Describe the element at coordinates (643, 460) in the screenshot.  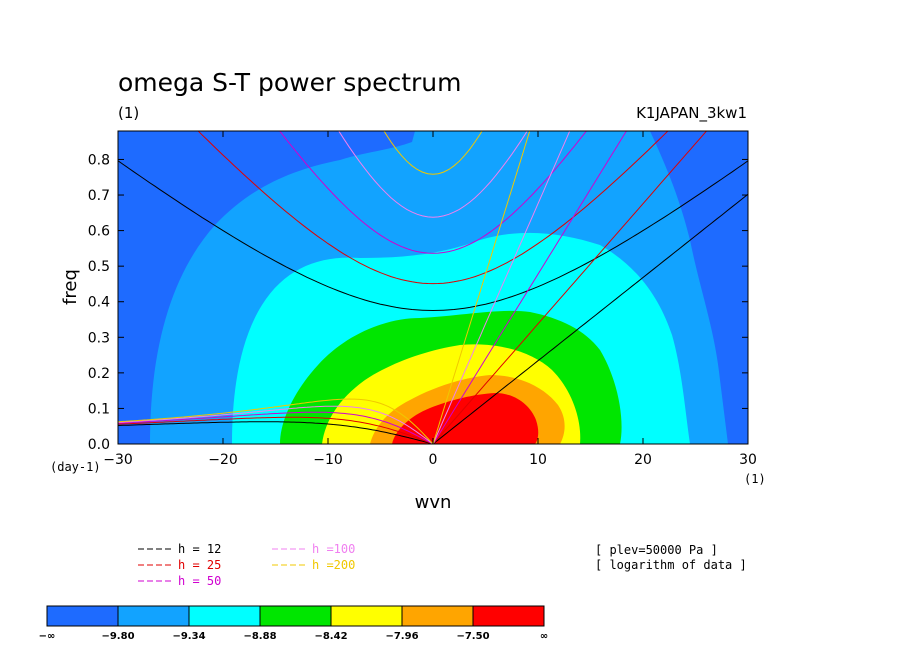
I see `x-tick-label: 20` at that location.